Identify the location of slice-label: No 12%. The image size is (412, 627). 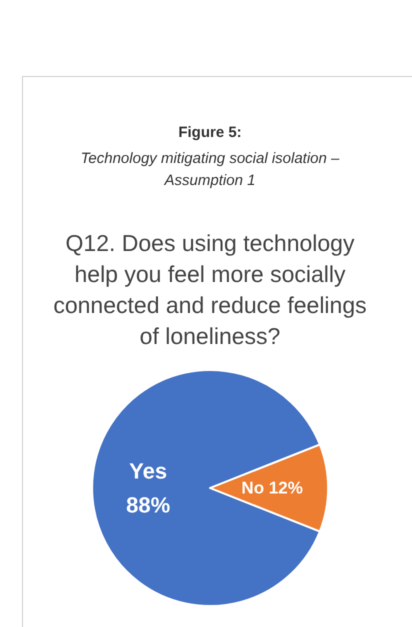
(272, 488).